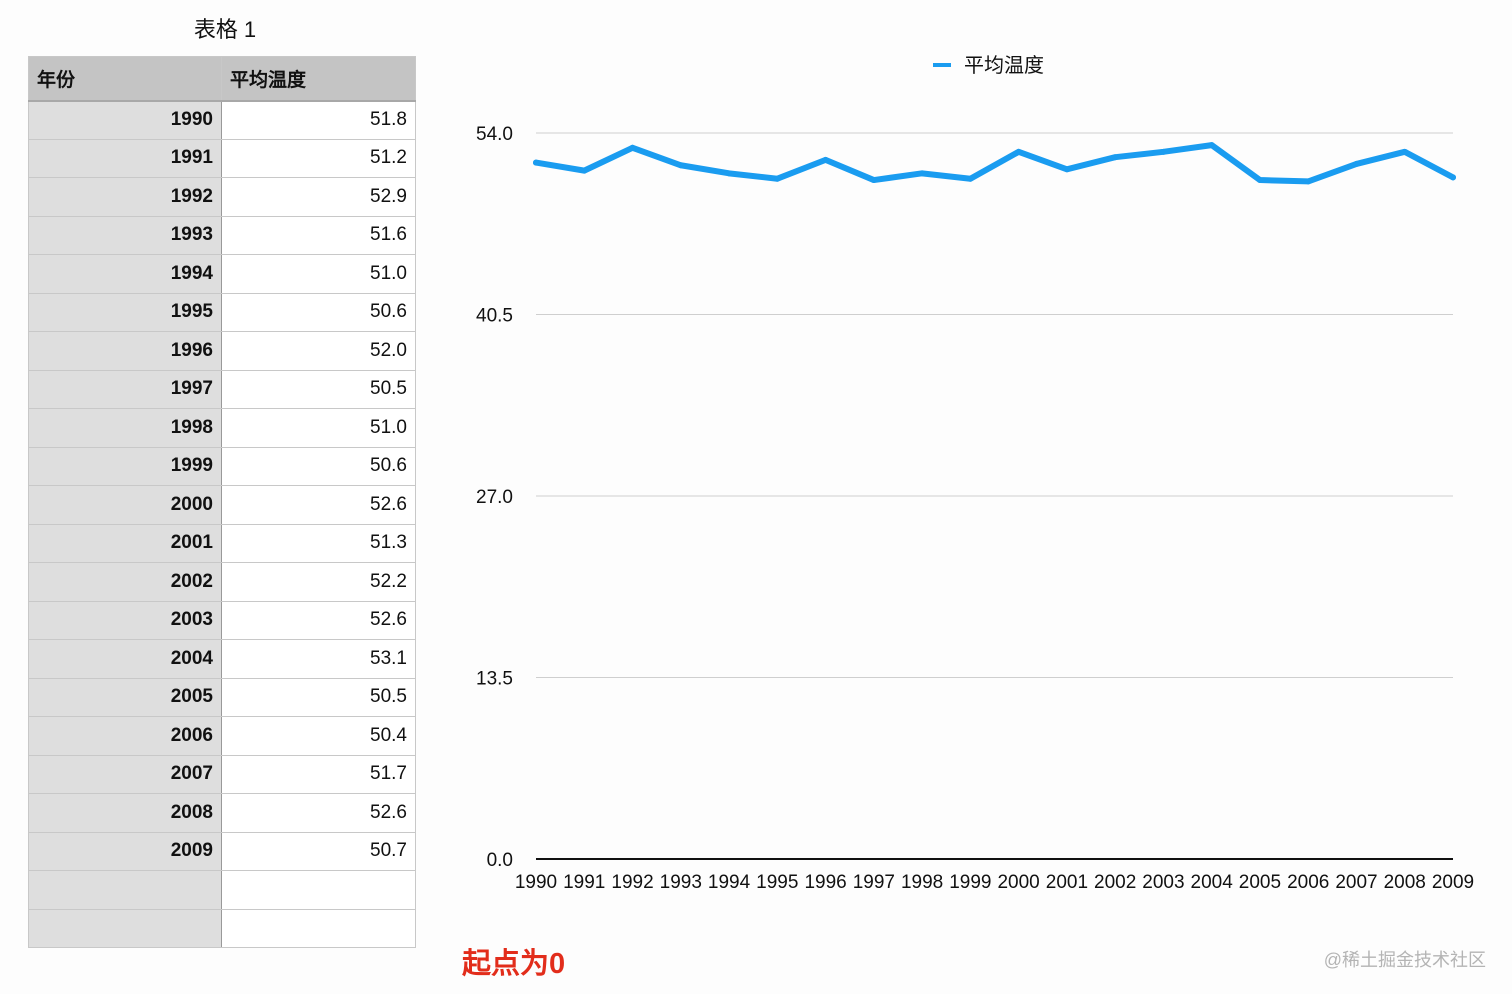  What do you see at coordinates (125, 620) in the screenshot?
I see `year-cell: 2003` at bounding box center [125, 620].